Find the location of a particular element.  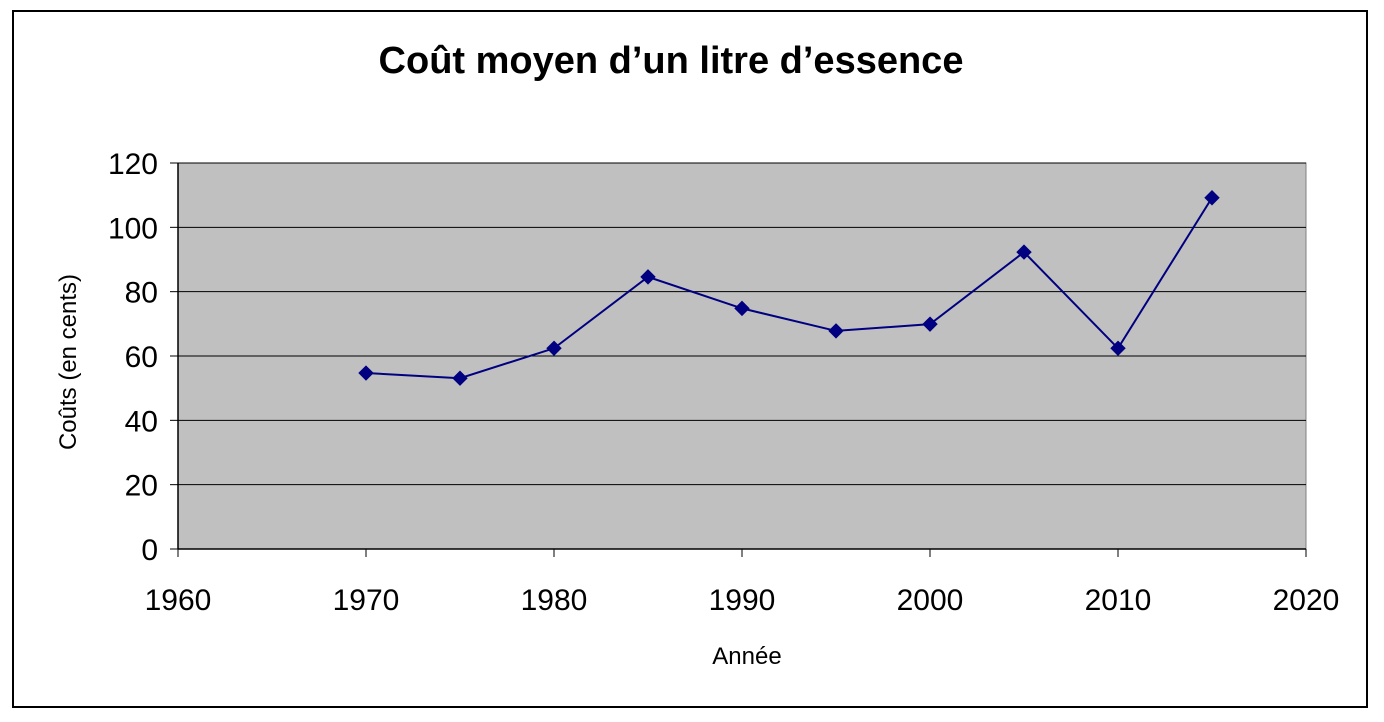

x-tick-label: 2000 is located at coordinates (930, 600).